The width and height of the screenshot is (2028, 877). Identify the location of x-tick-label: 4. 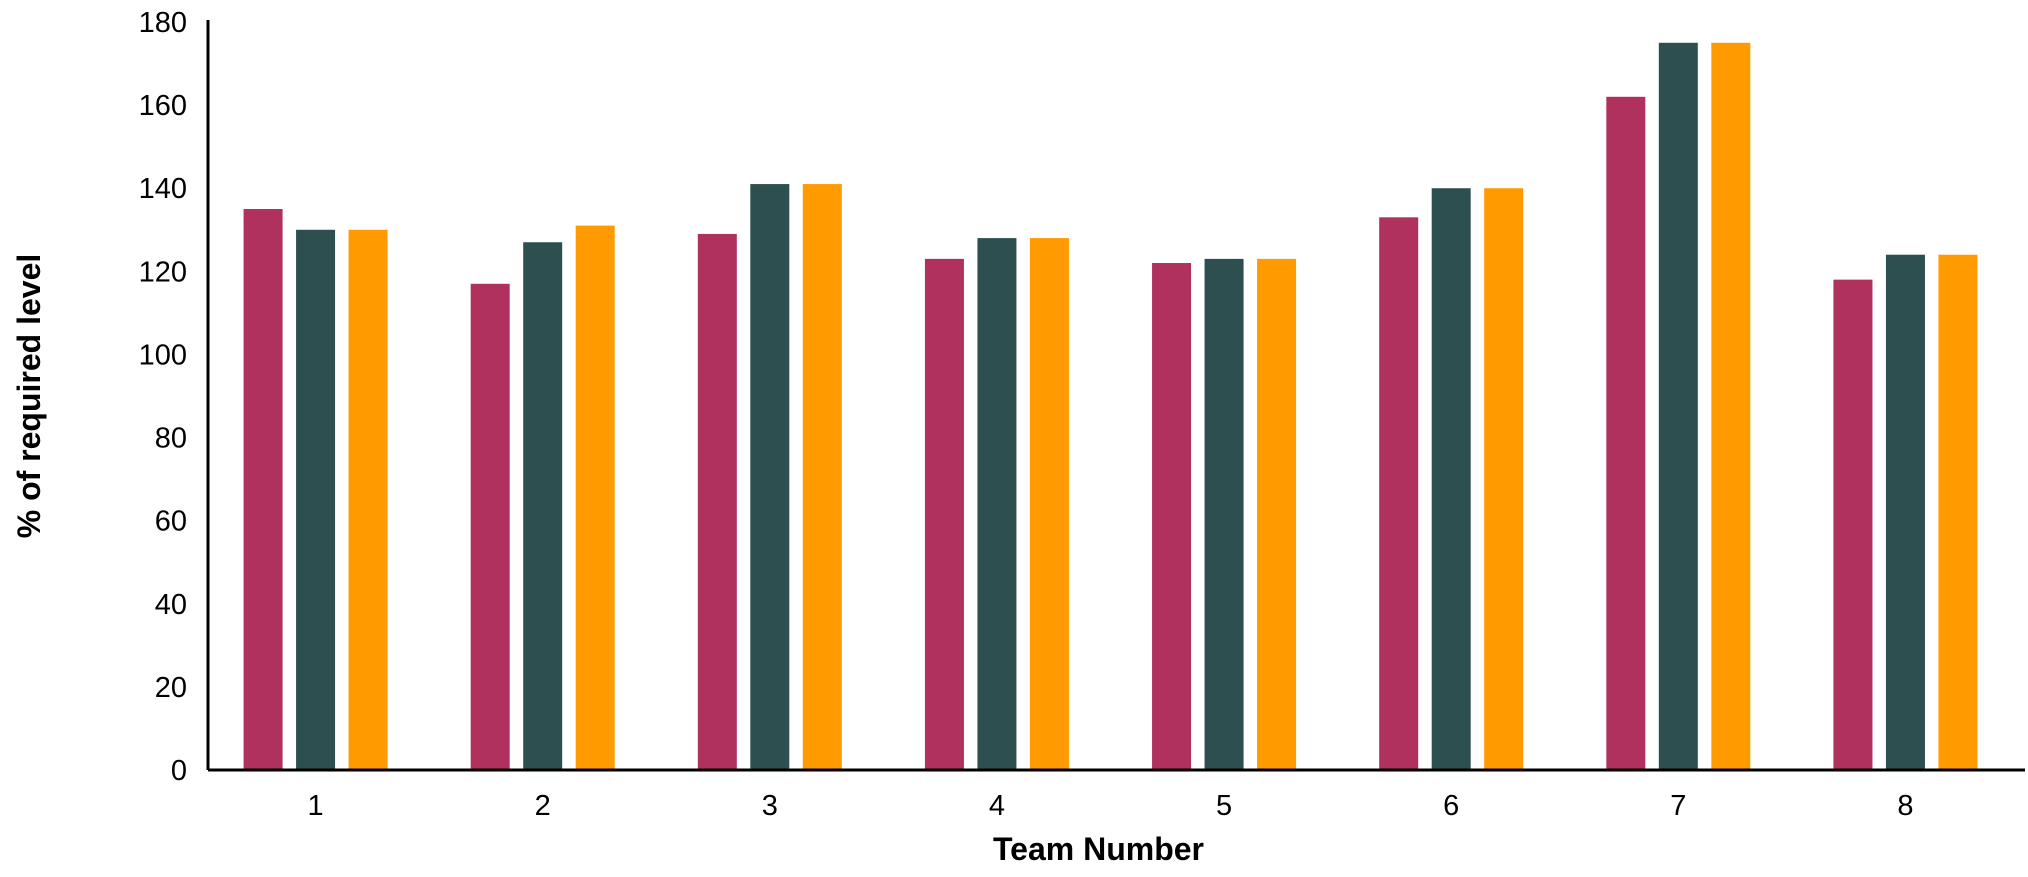
(997, 806).